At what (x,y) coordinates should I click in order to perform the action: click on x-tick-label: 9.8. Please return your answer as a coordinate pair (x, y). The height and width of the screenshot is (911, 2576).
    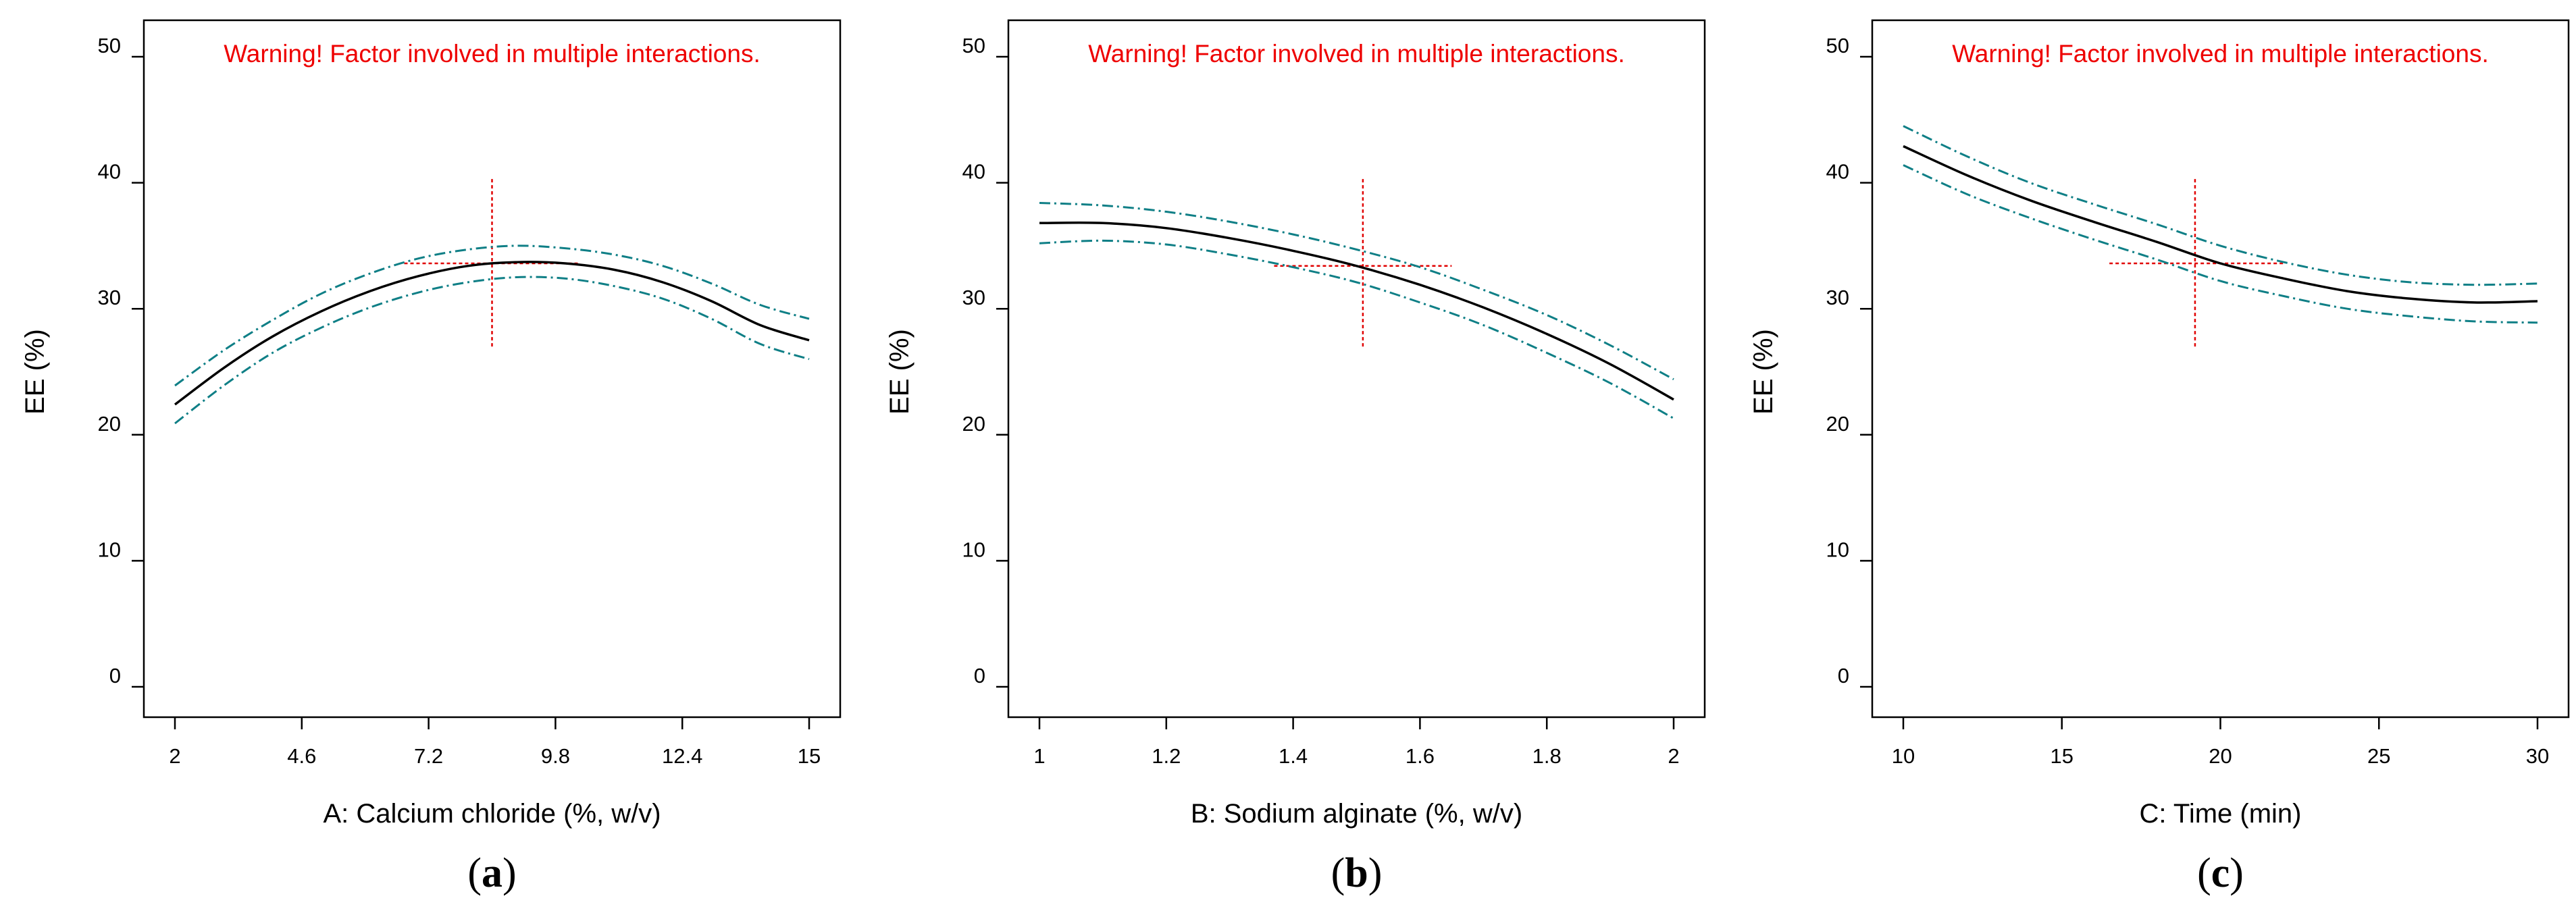
    Looking at the image, I should click on (555, 756).